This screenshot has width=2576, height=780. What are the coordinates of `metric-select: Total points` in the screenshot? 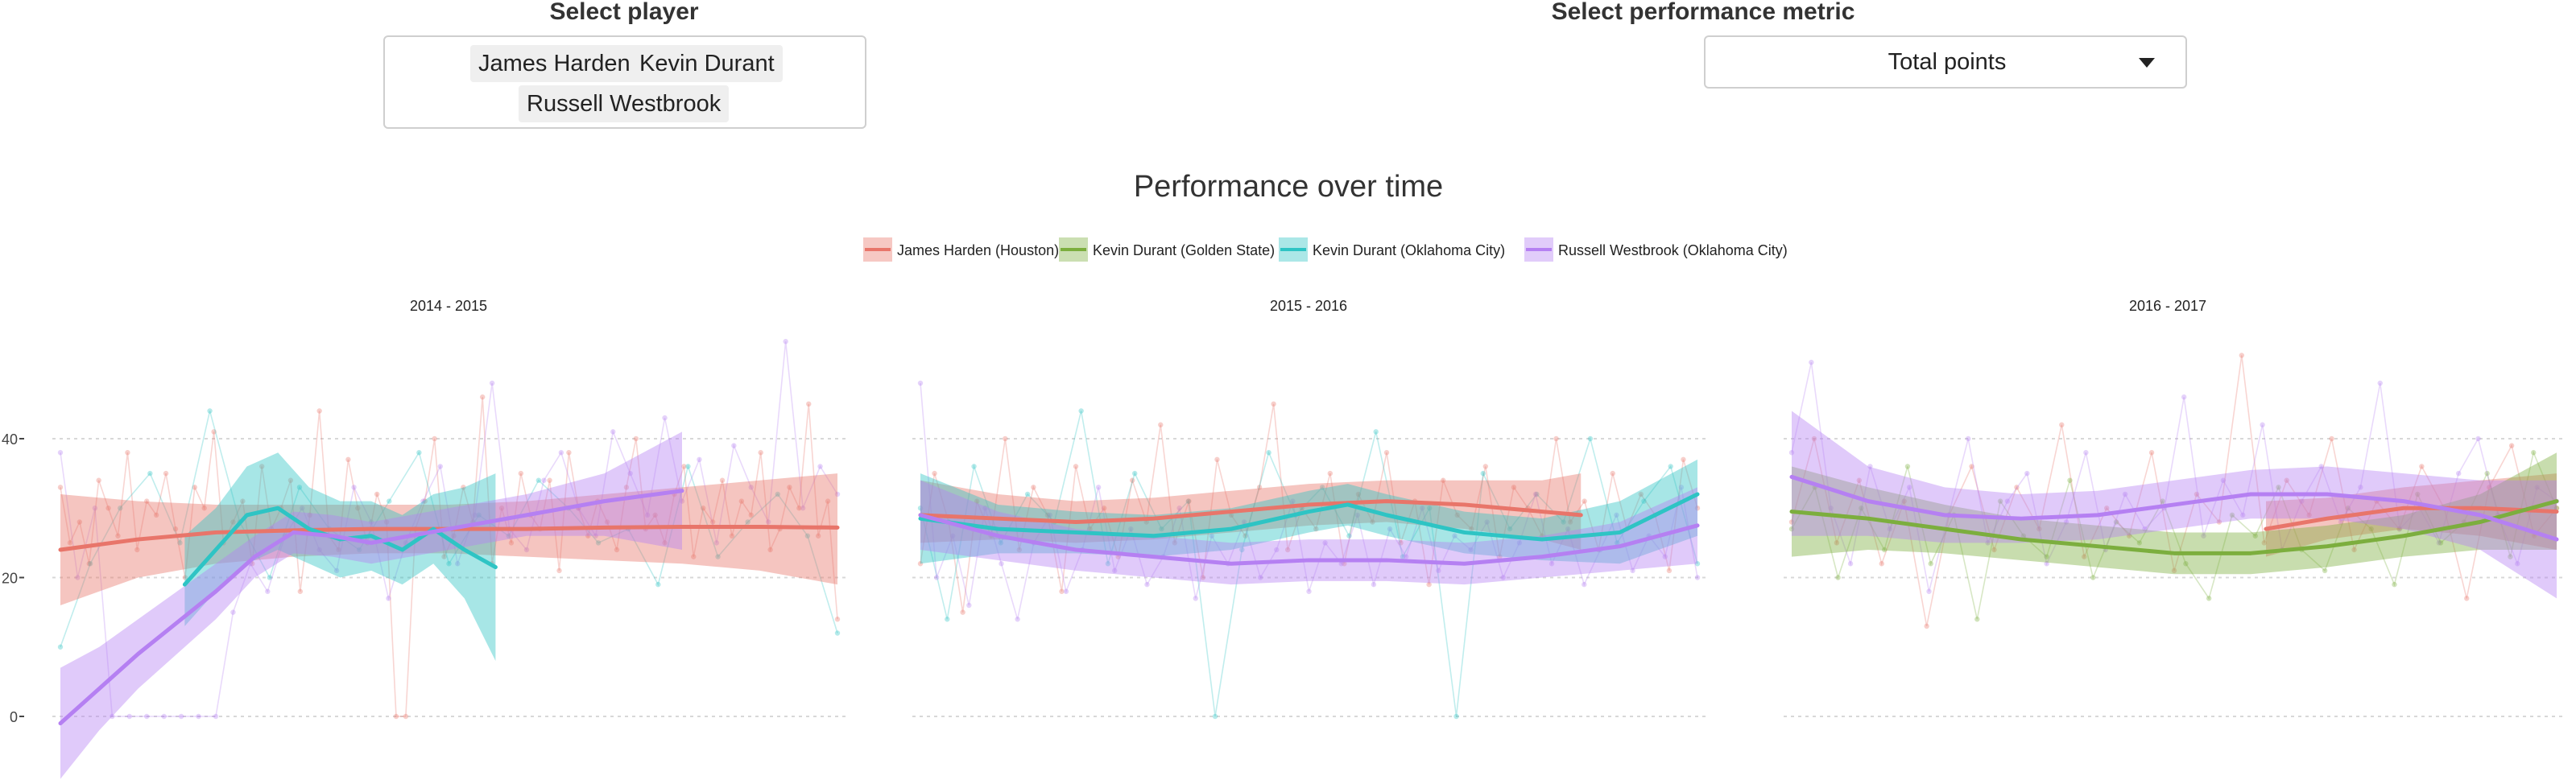 It's located at (1946, 62).